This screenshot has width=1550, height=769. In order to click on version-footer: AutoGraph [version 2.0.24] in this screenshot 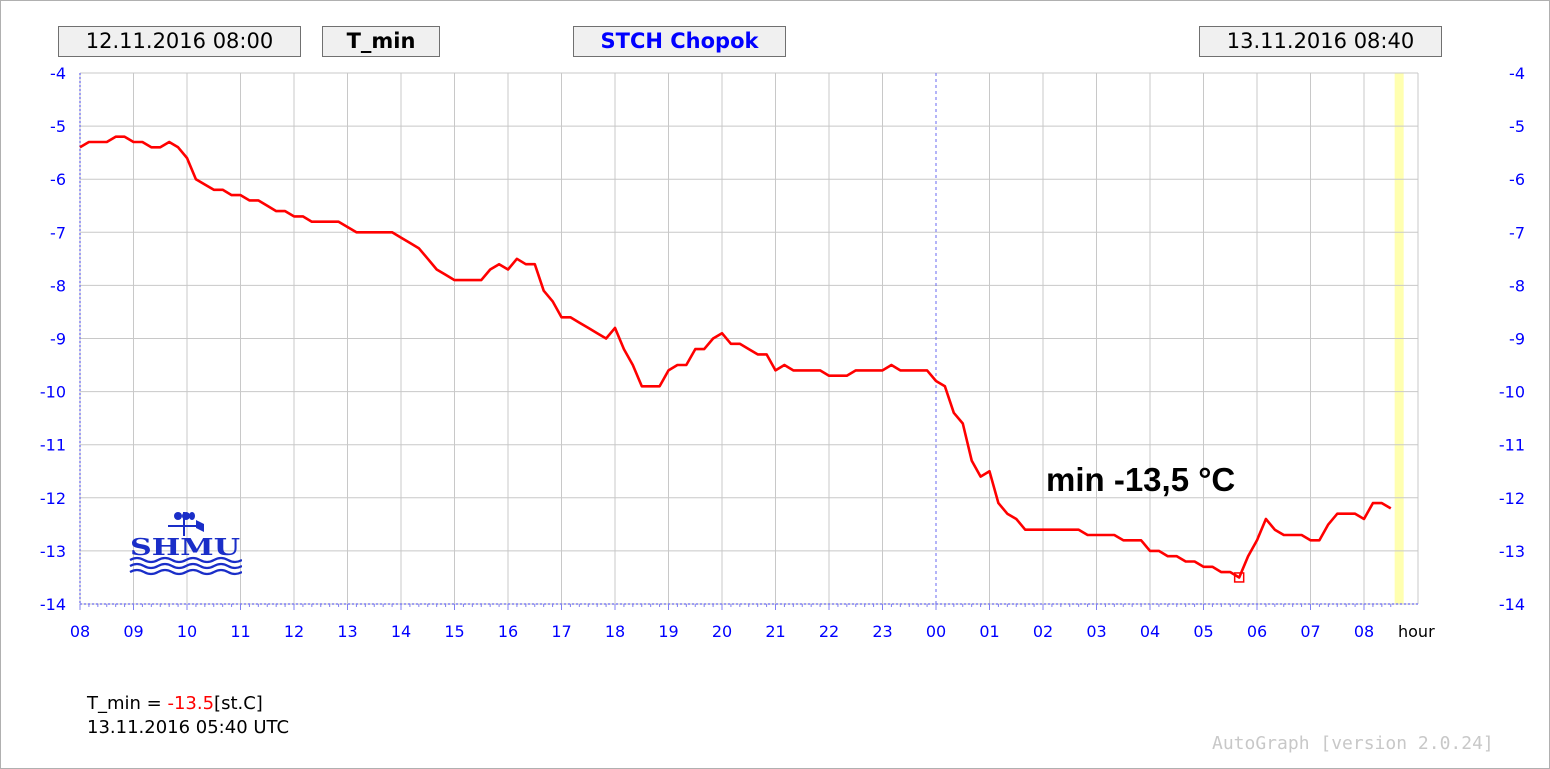, I will do `click(1353, 743)`.